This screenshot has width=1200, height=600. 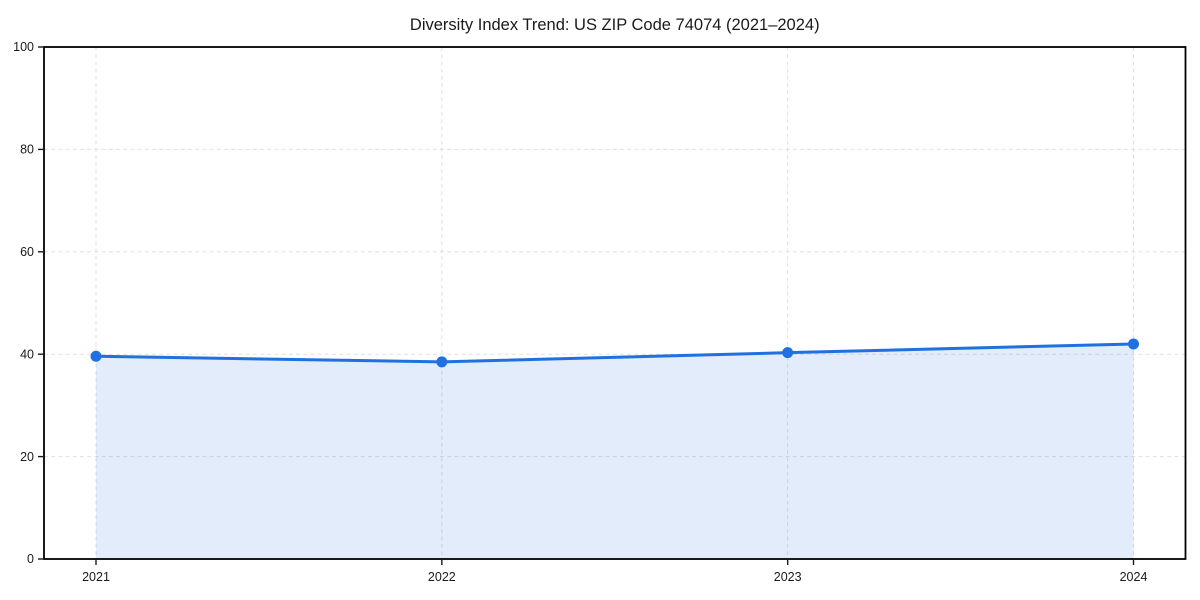 What do you see at coordinates (27, 457) in the screenshot?
I see `y-tick-label: 20` at bounding box center [27, 457].